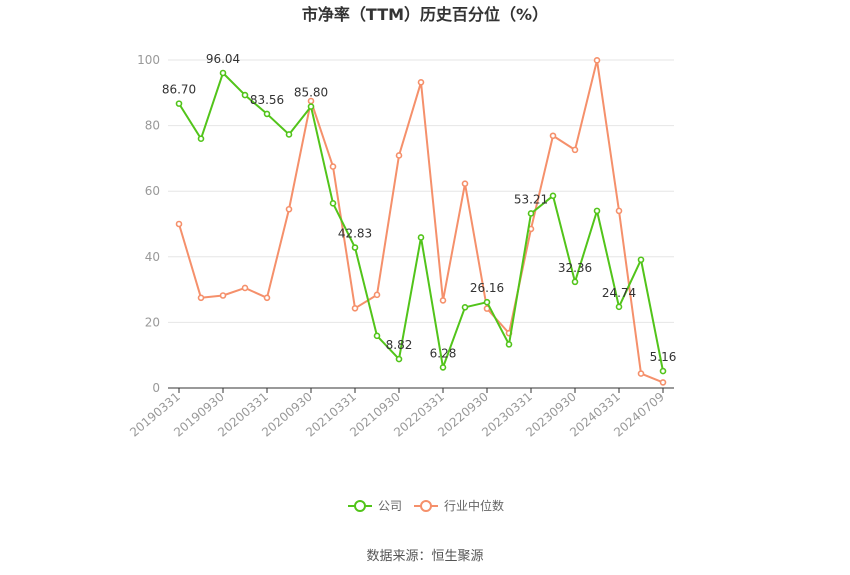 This screenshot has width=850, height=575. What do you see at coordinates (443, 353) in the screenshot?
I see `data-label: 6.28` at bounding box center [443, 353].